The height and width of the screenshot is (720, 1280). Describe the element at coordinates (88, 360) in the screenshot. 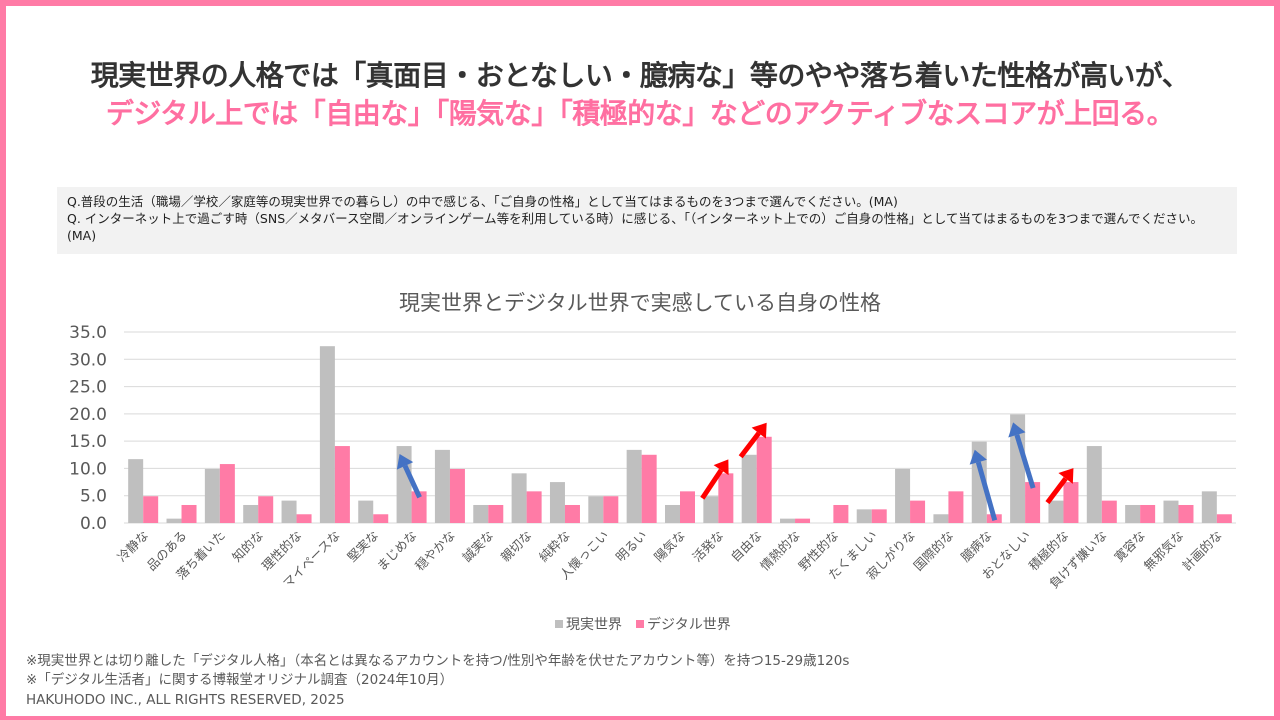

I see `y-tick-label: 30.0` at that location.